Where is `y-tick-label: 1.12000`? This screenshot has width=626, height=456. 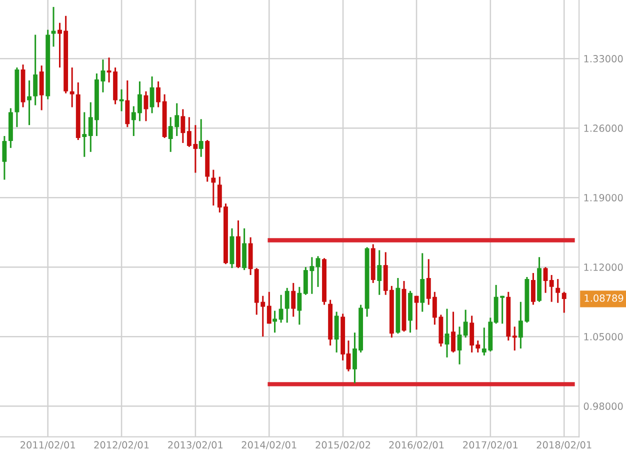
y-tick-label: 1.12000 is located at coordinates (603, 267).